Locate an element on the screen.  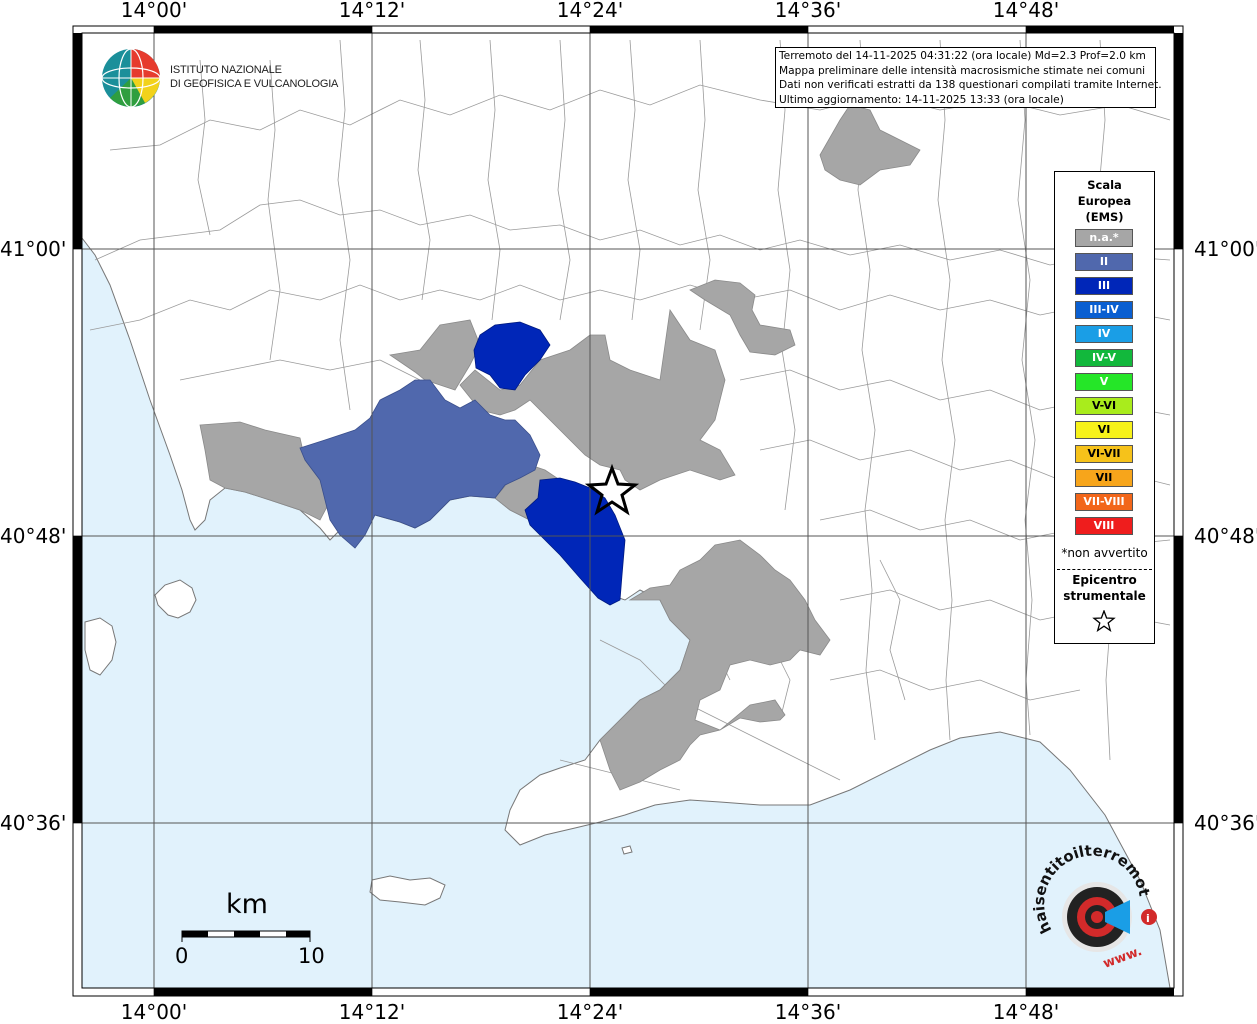
lat-tick-right-1: 41°00' is located at coordinates (1225, 249).